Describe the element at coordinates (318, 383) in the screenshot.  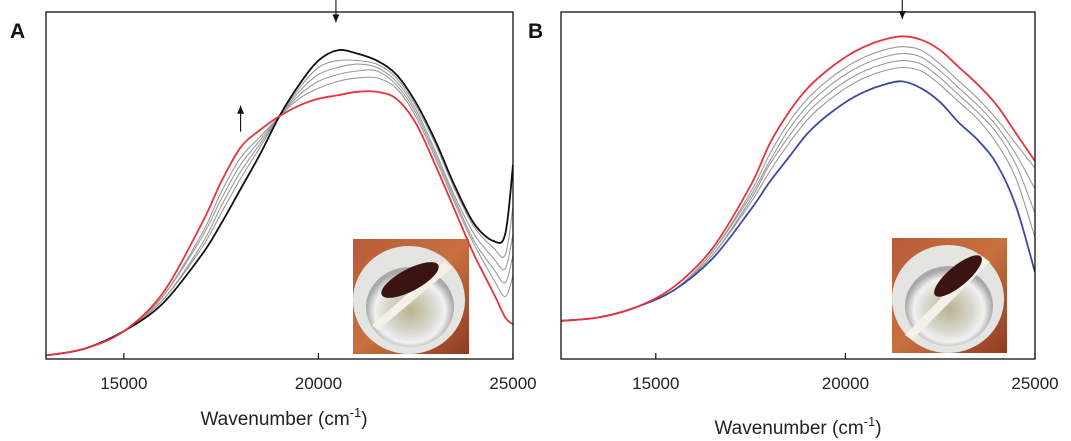
I see `x-tick-label-a-1: 20000` at that location.